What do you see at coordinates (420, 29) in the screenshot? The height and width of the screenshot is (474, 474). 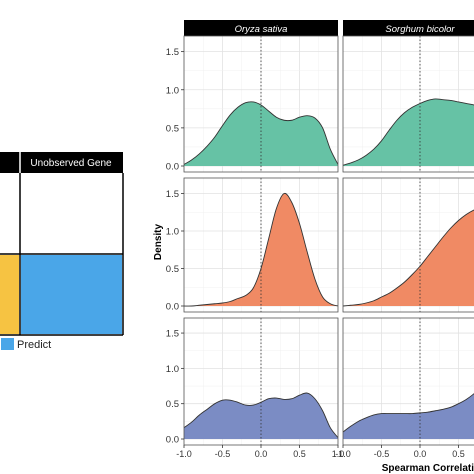 I see `facet-strip-label: Sorghum bicolor` at bounding box center [420, 29].